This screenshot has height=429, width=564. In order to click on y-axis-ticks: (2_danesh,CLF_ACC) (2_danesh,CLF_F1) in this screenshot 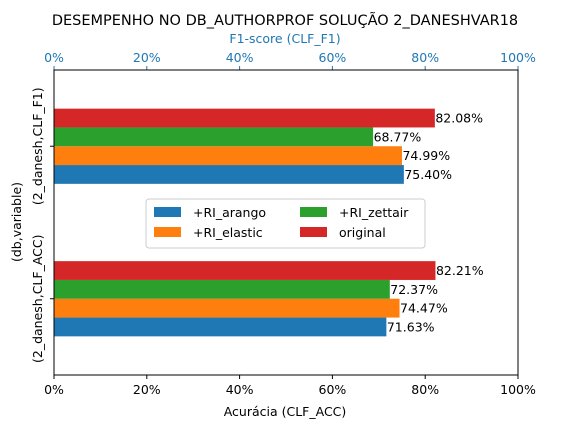, I will do `click(42, 225)`.